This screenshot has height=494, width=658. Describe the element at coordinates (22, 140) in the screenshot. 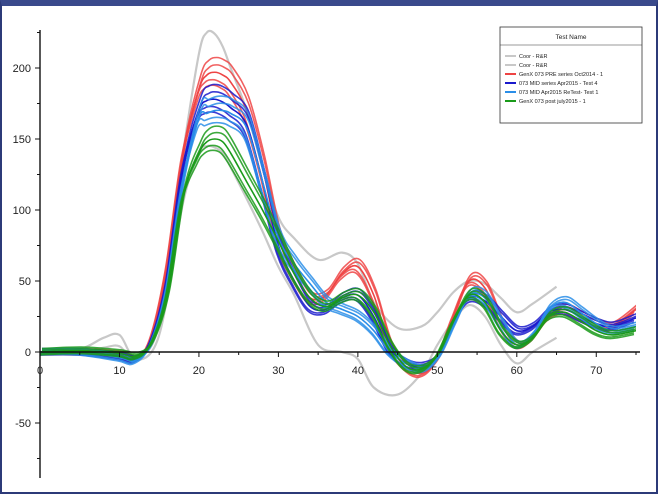

I see `y-tick-label: 150` at that location.